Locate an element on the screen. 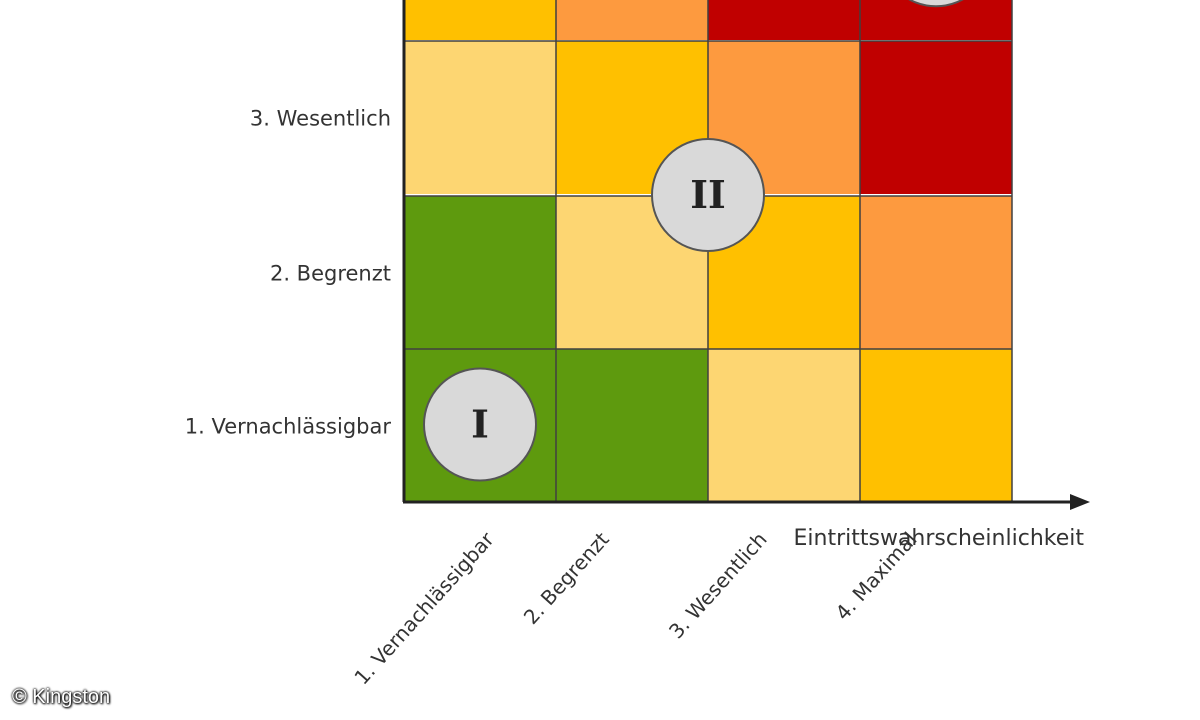  matrix-cell-r3-c1 is located at coordinates (632, 425).